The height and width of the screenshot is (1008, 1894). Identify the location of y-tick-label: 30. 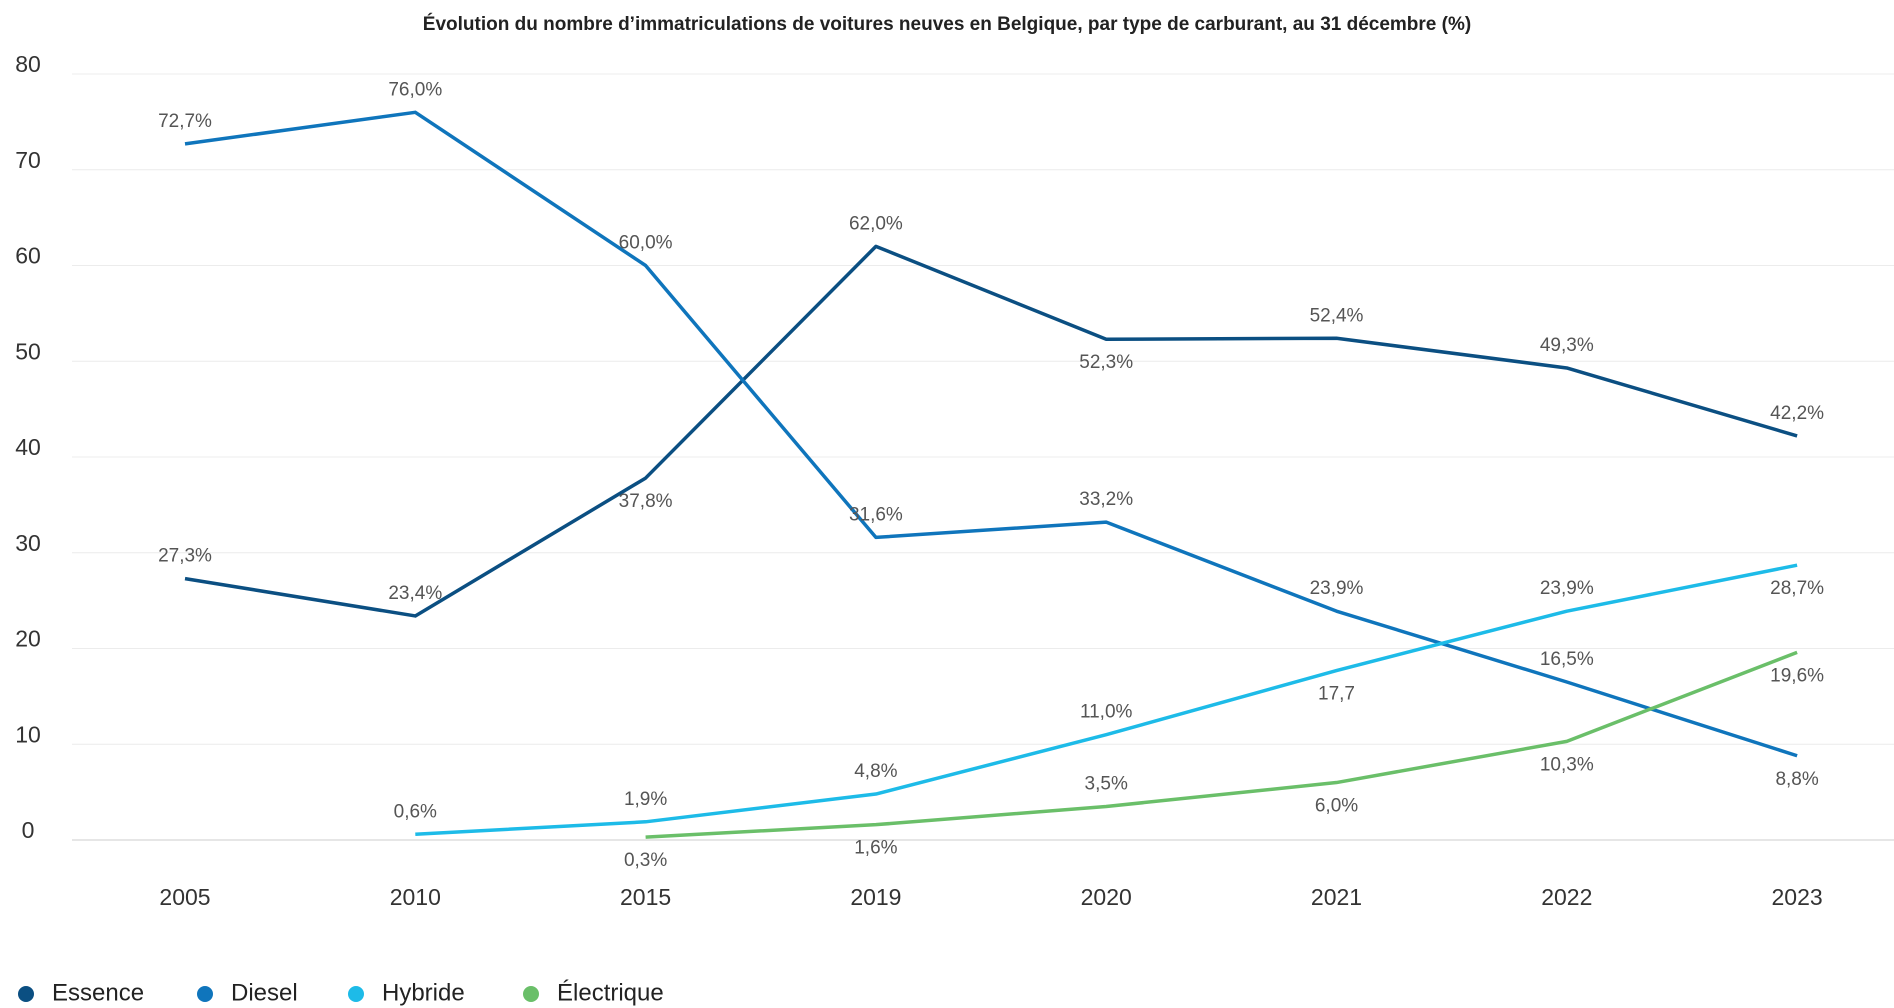
(28, 543).